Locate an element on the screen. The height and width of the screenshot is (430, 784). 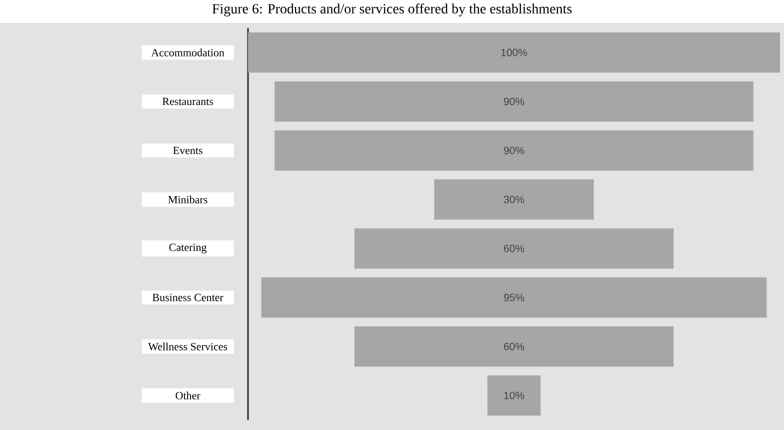
category-label: Accommodation is located at coordinates (187, 52).